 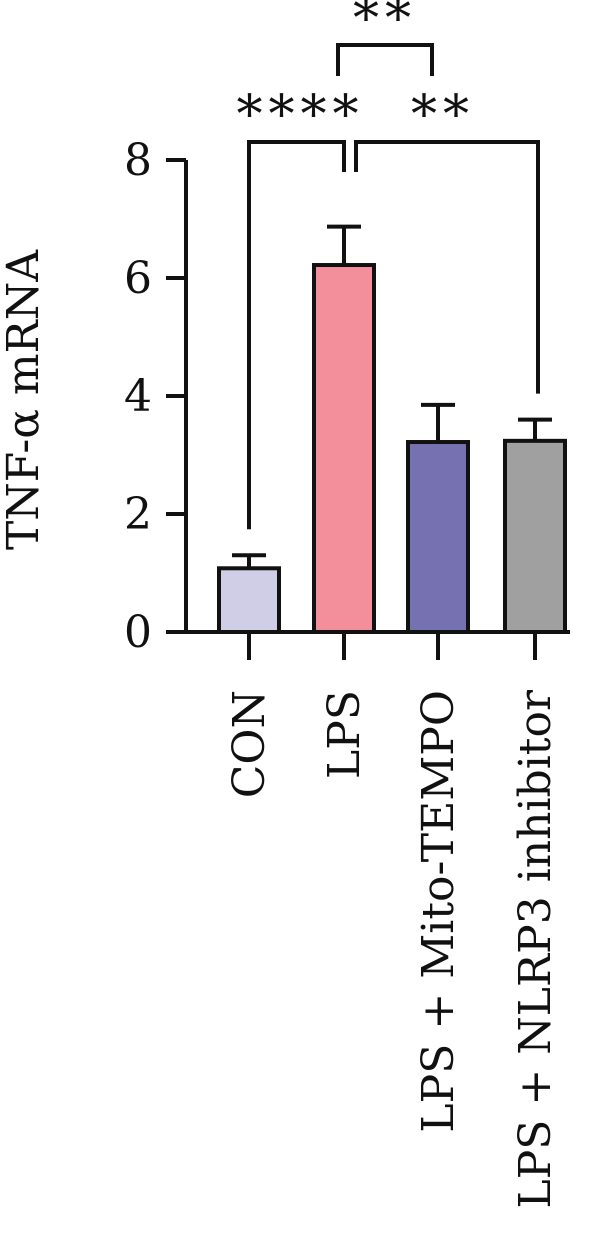 I want to click on x-tick-label: LPS + Mito-TEMPO, so click(x=438, y=911).